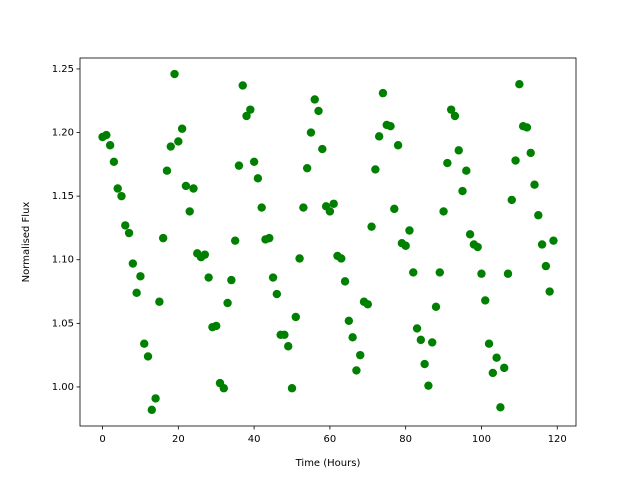  I want to click on y-tick-label: 1.20, so click(63, 133).